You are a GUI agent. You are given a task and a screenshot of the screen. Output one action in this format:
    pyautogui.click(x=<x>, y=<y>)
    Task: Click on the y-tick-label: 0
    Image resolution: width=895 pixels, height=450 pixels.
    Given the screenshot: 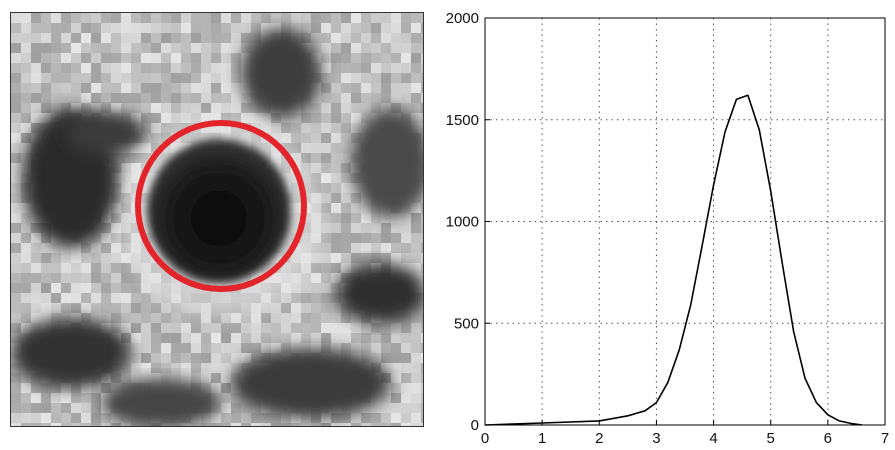 What is the action you would take?
    pyautogui.click(x=475, y=425)
    